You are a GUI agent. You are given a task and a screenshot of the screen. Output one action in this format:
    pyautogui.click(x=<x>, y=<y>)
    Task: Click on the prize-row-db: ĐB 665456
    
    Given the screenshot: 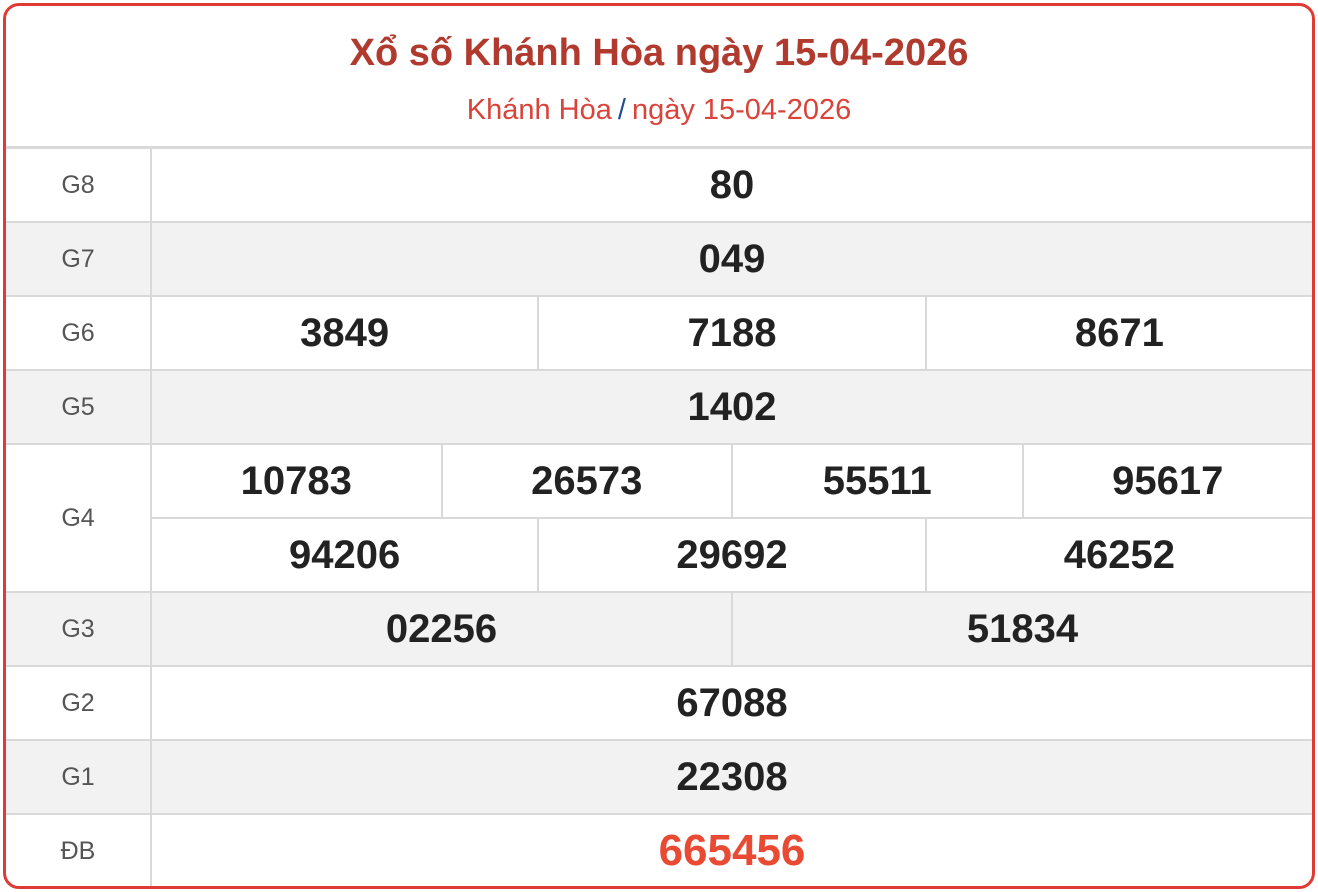 What is the action you would take?
    pyautogui.click(x=659, y=850)
    